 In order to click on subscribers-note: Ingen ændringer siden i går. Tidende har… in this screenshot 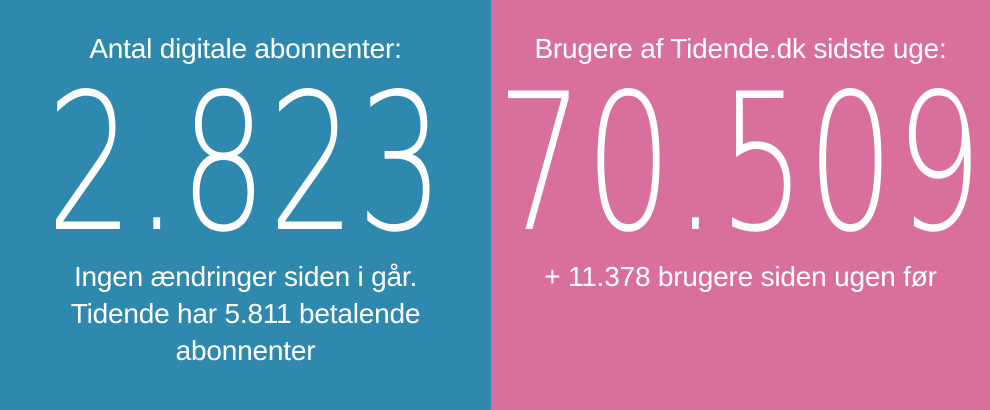, I will do `click(245, 313)`.